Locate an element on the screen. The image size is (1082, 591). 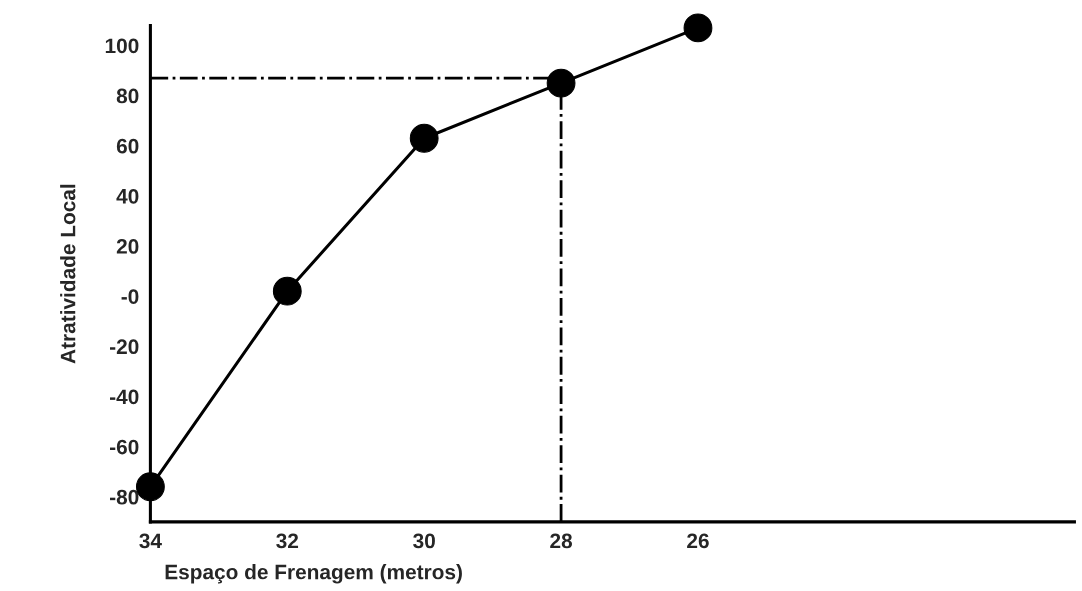
y-tick-label: 100 is located at coordinates (122, 46).